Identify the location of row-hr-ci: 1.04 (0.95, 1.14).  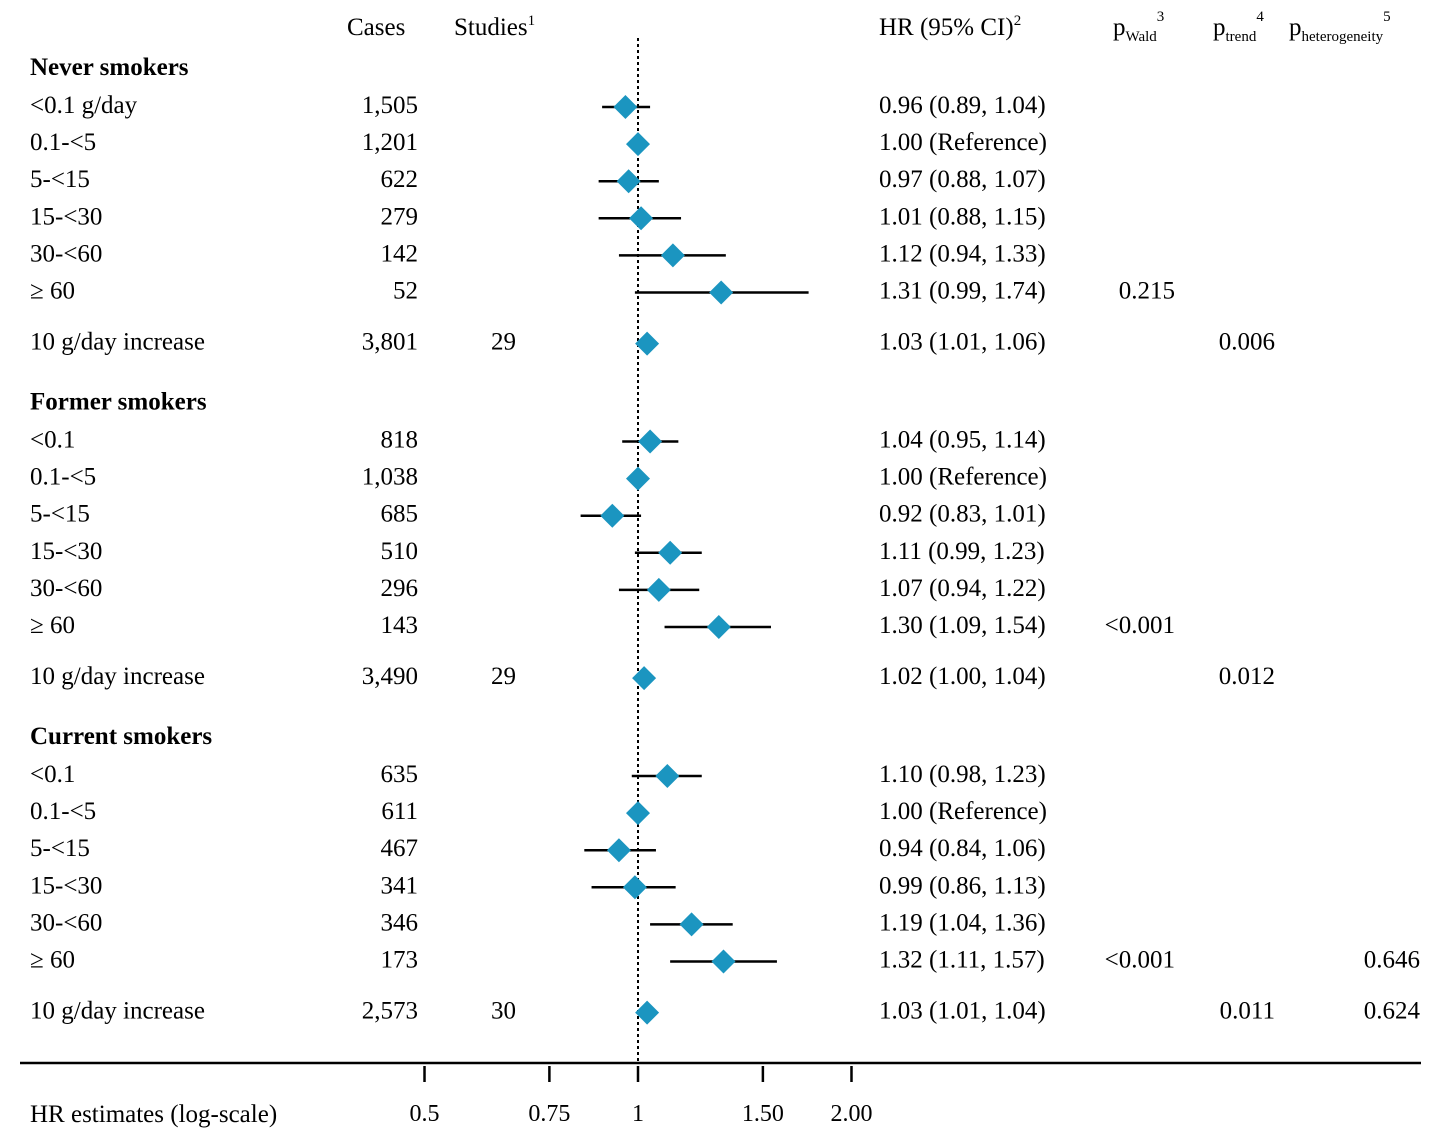
(962, 440).